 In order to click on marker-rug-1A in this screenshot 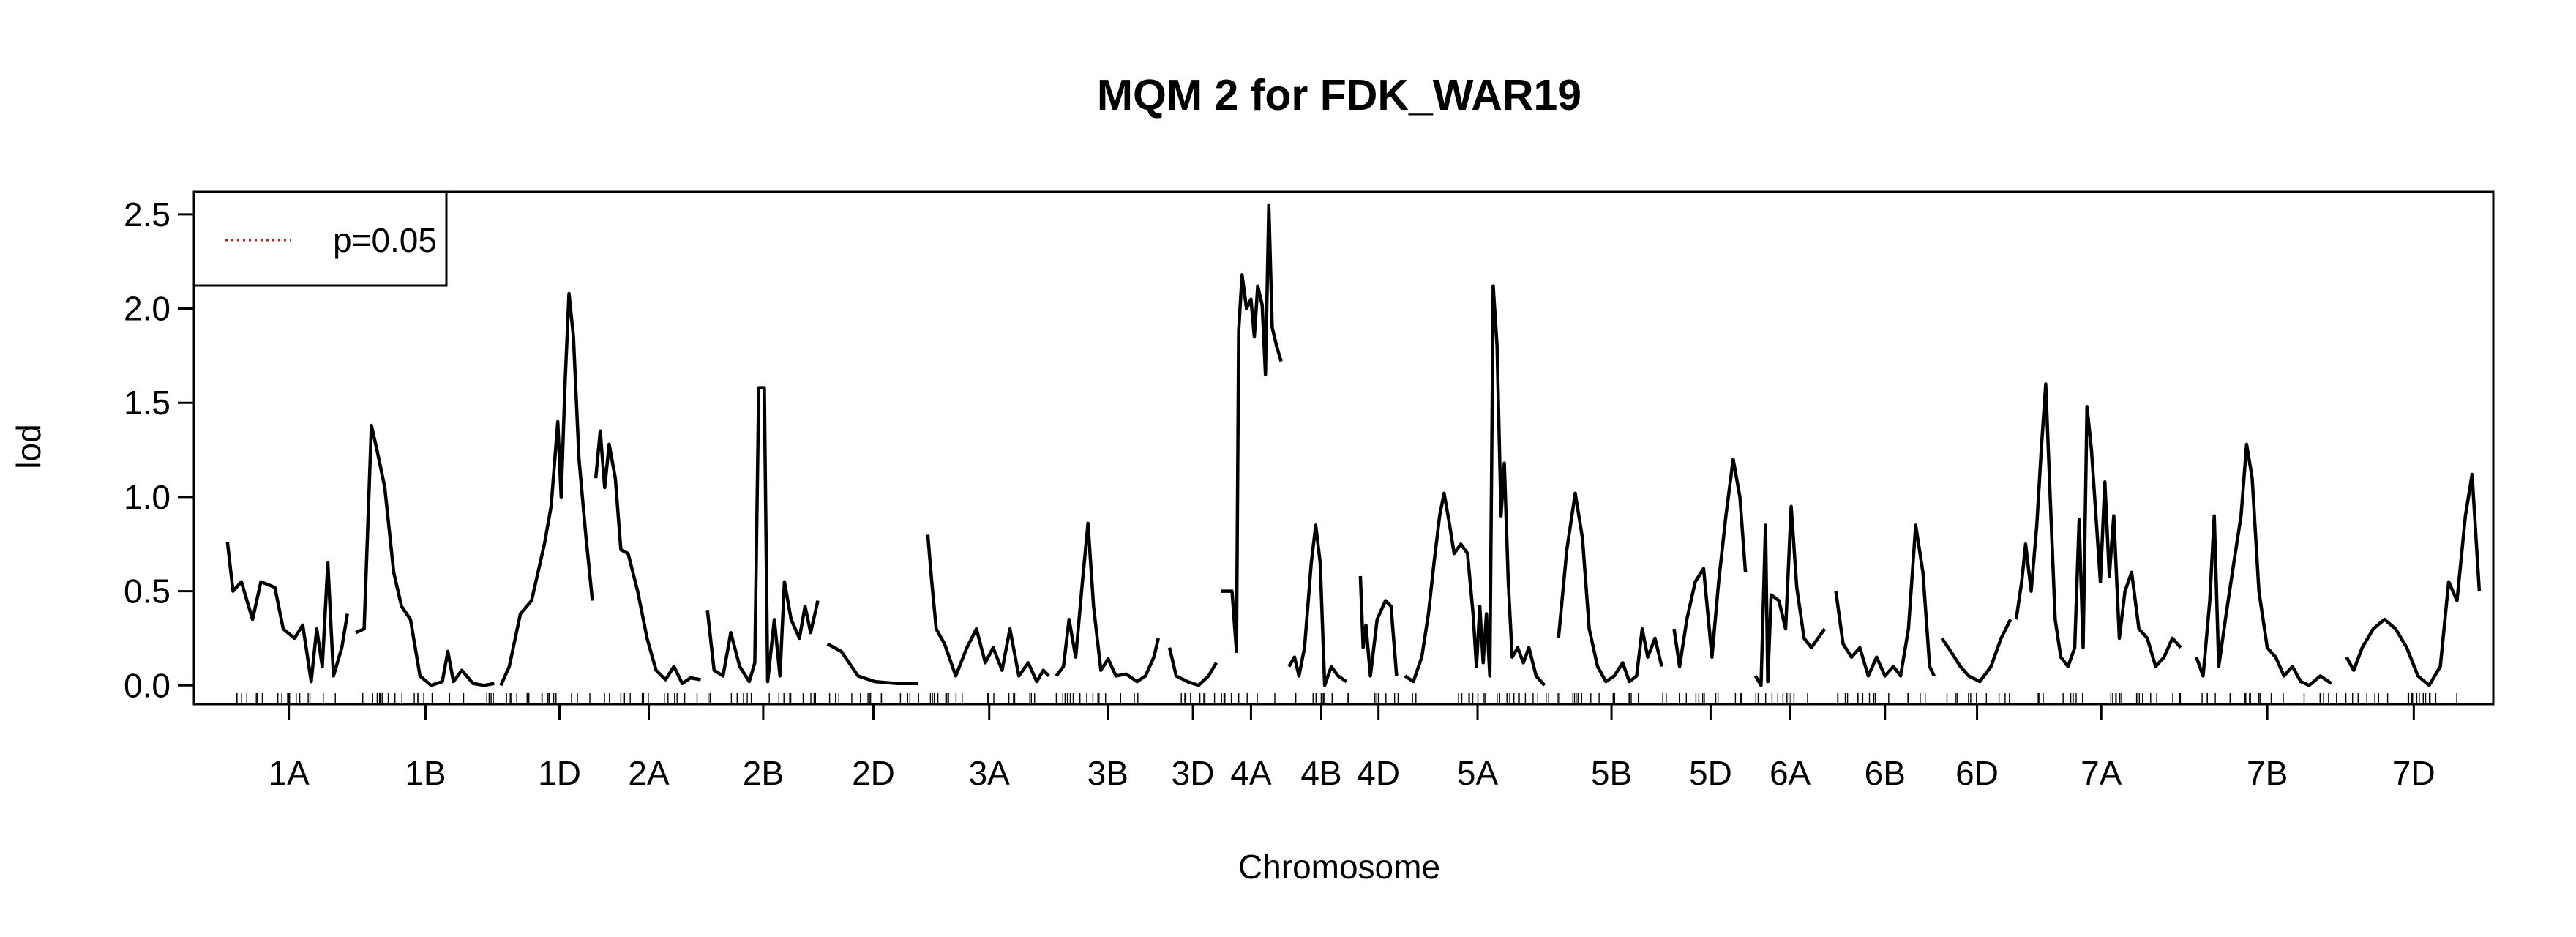, I will do `click(286, 698)`.